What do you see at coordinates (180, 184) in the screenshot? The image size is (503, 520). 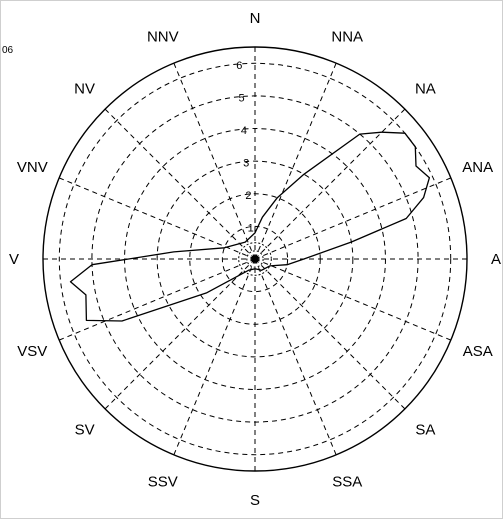 I see `spoke-nv` at bounding box center [180, 184].